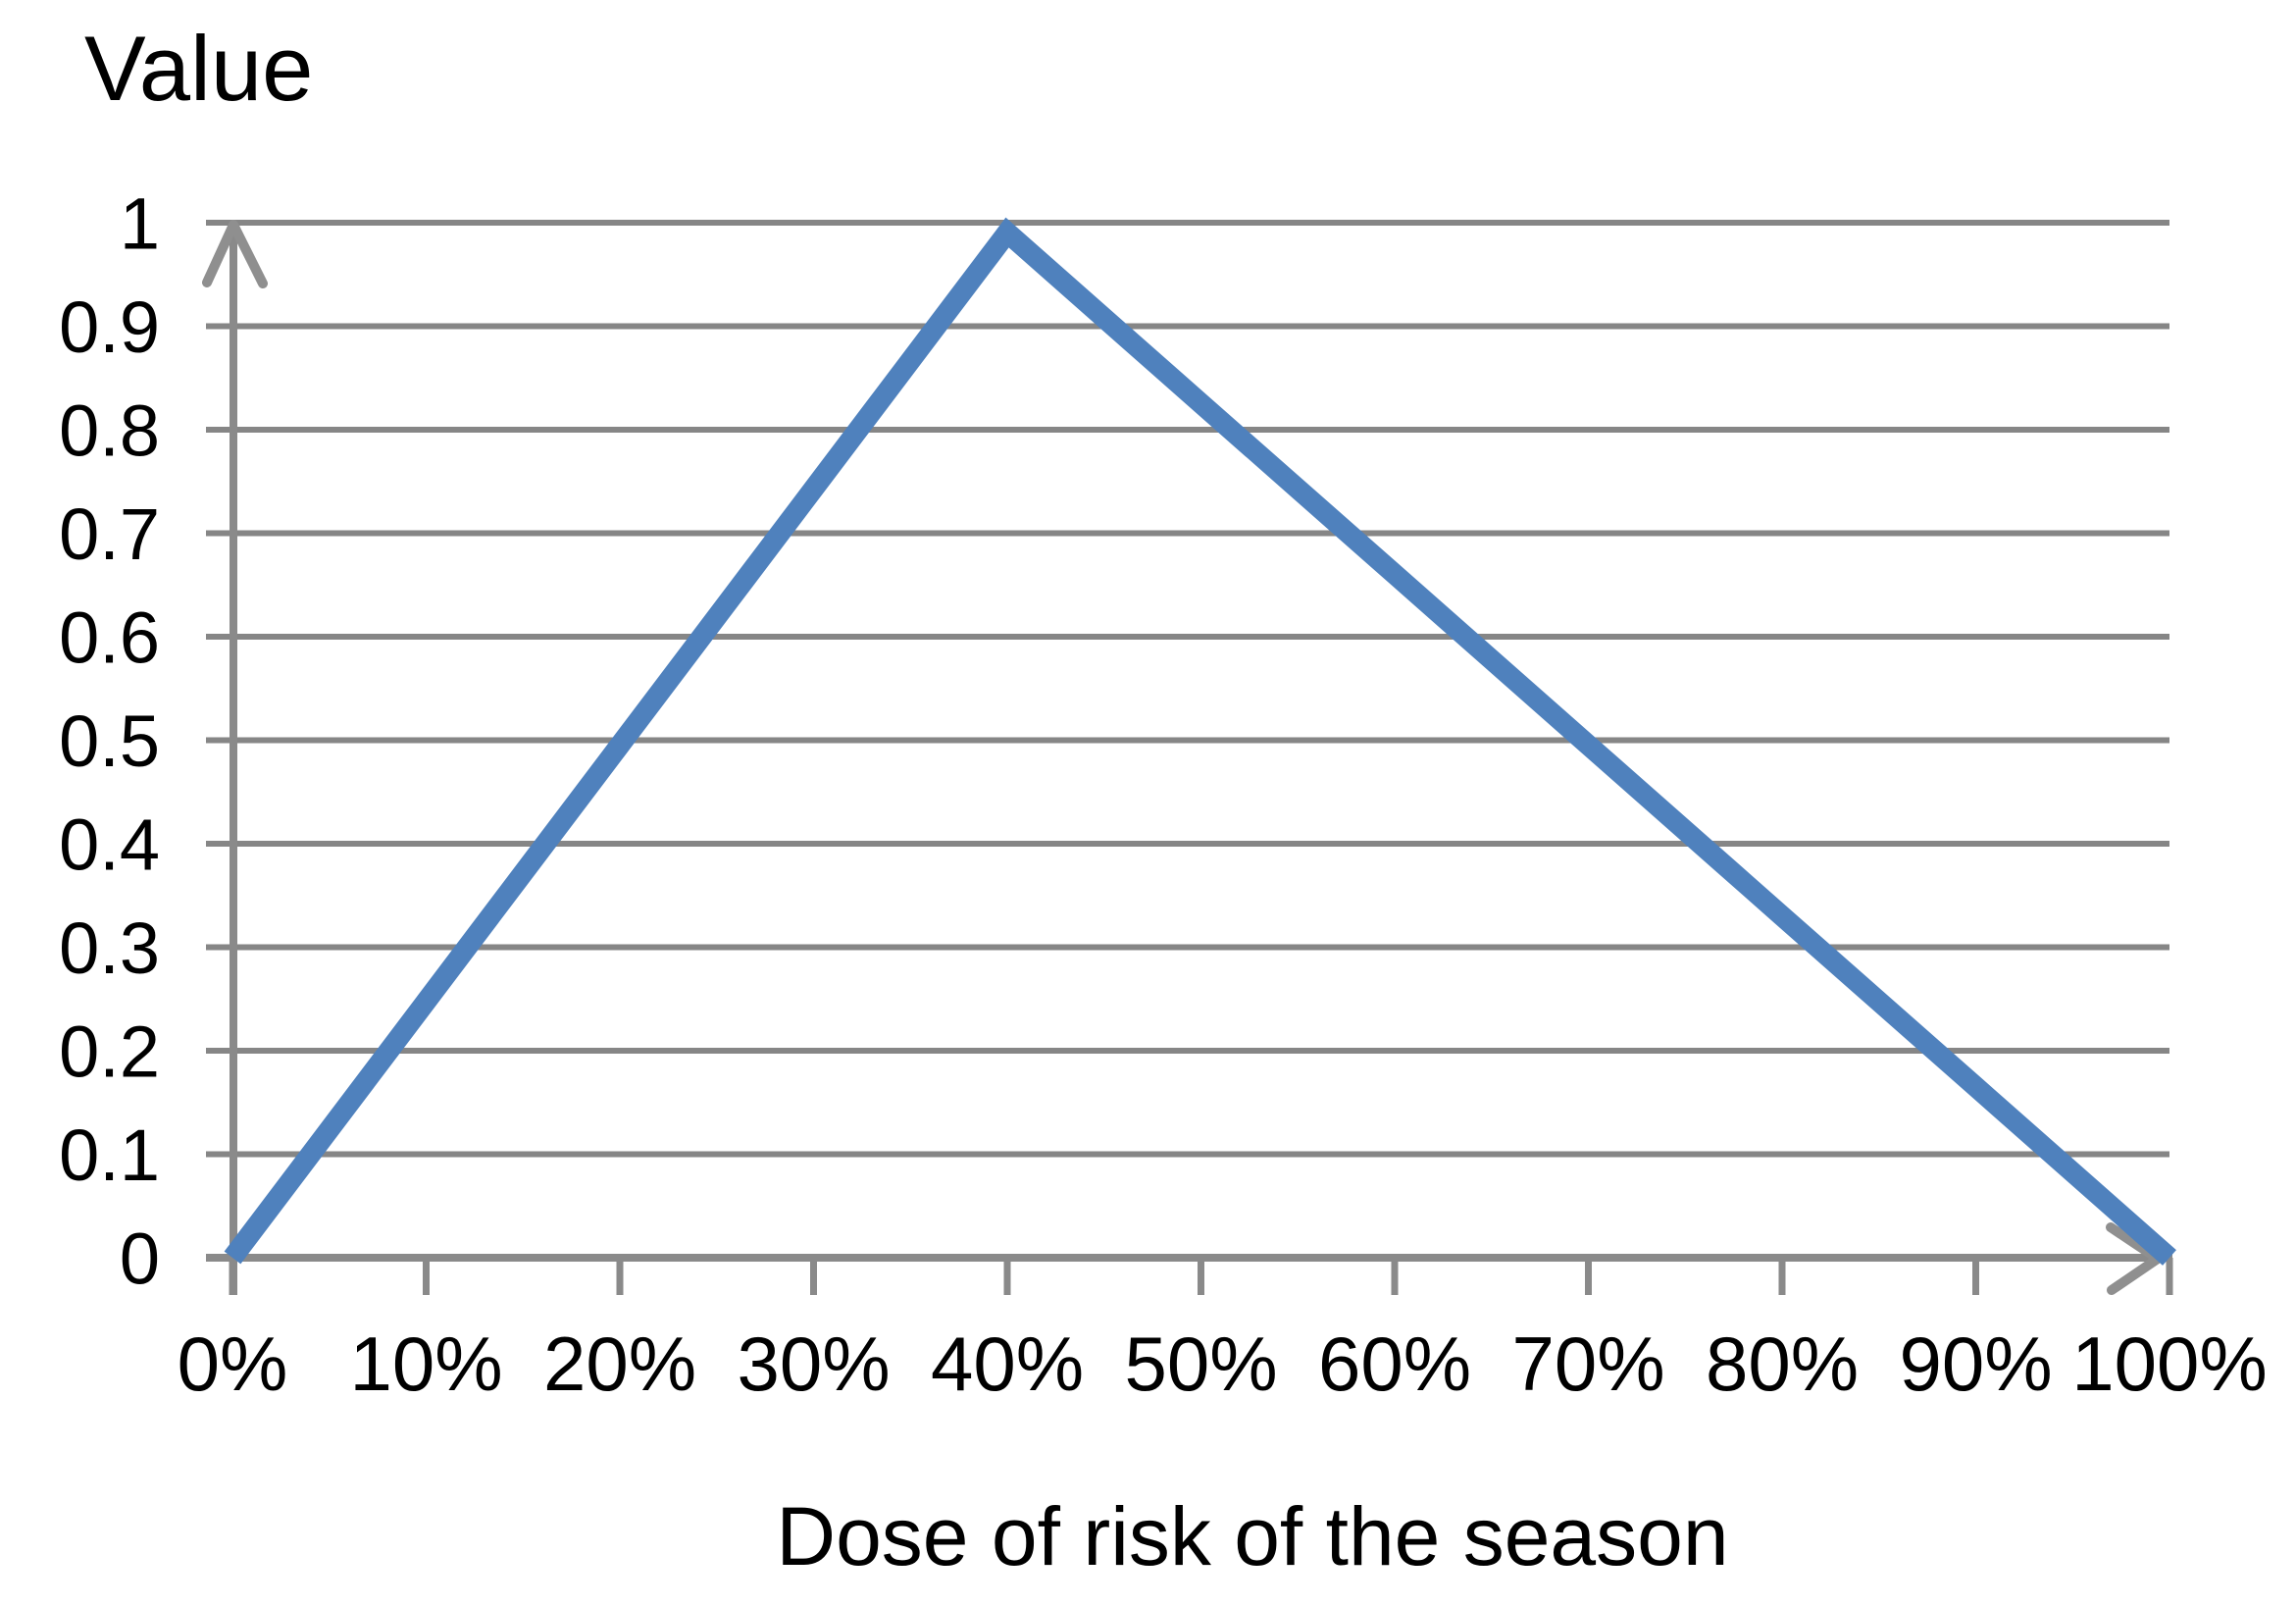 The height and width of the screenshot is (1606, 2296). I want to click on axis-ticks, so click(1201, 1276).